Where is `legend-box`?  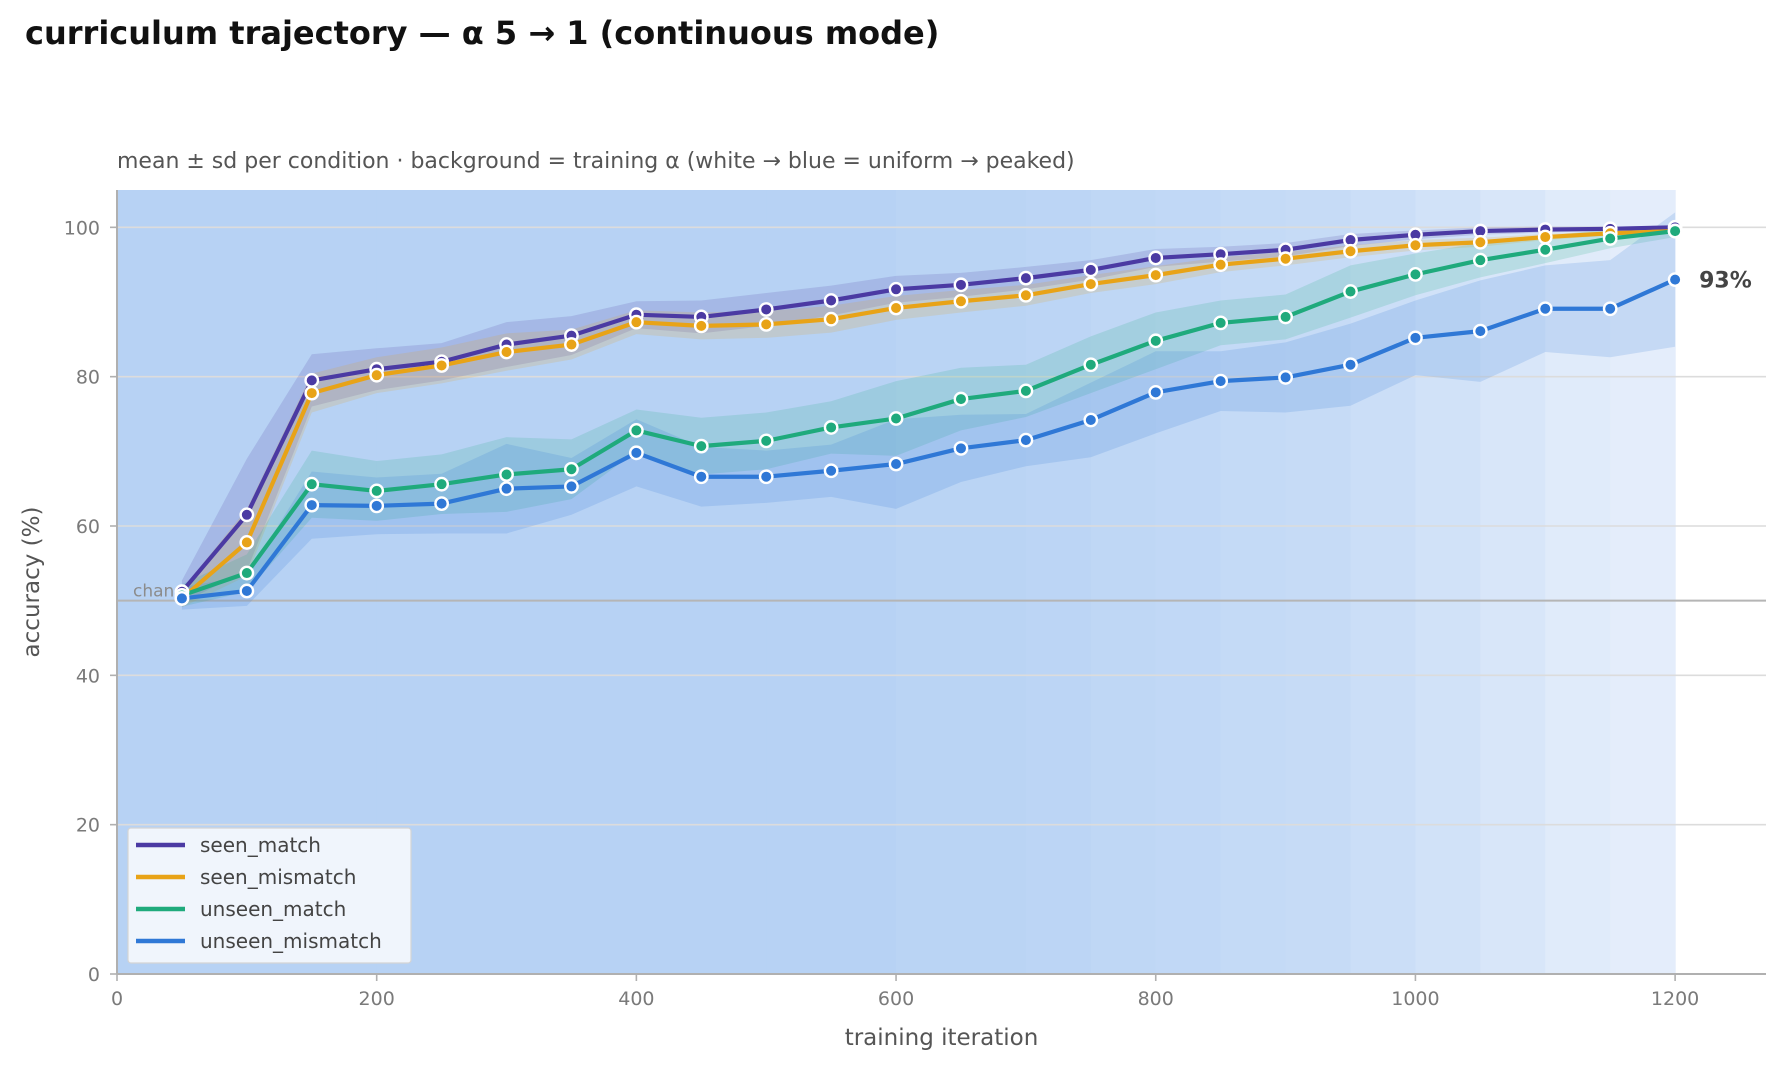
legend-box is located at coordinates (269, 895).